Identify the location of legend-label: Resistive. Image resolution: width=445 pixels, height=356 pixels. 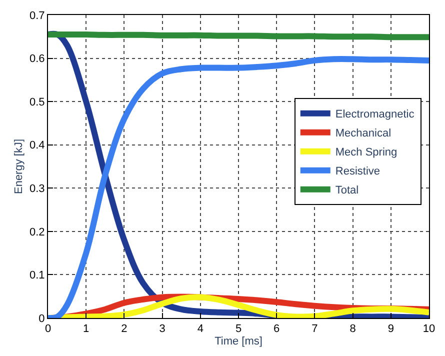
(357, 172).